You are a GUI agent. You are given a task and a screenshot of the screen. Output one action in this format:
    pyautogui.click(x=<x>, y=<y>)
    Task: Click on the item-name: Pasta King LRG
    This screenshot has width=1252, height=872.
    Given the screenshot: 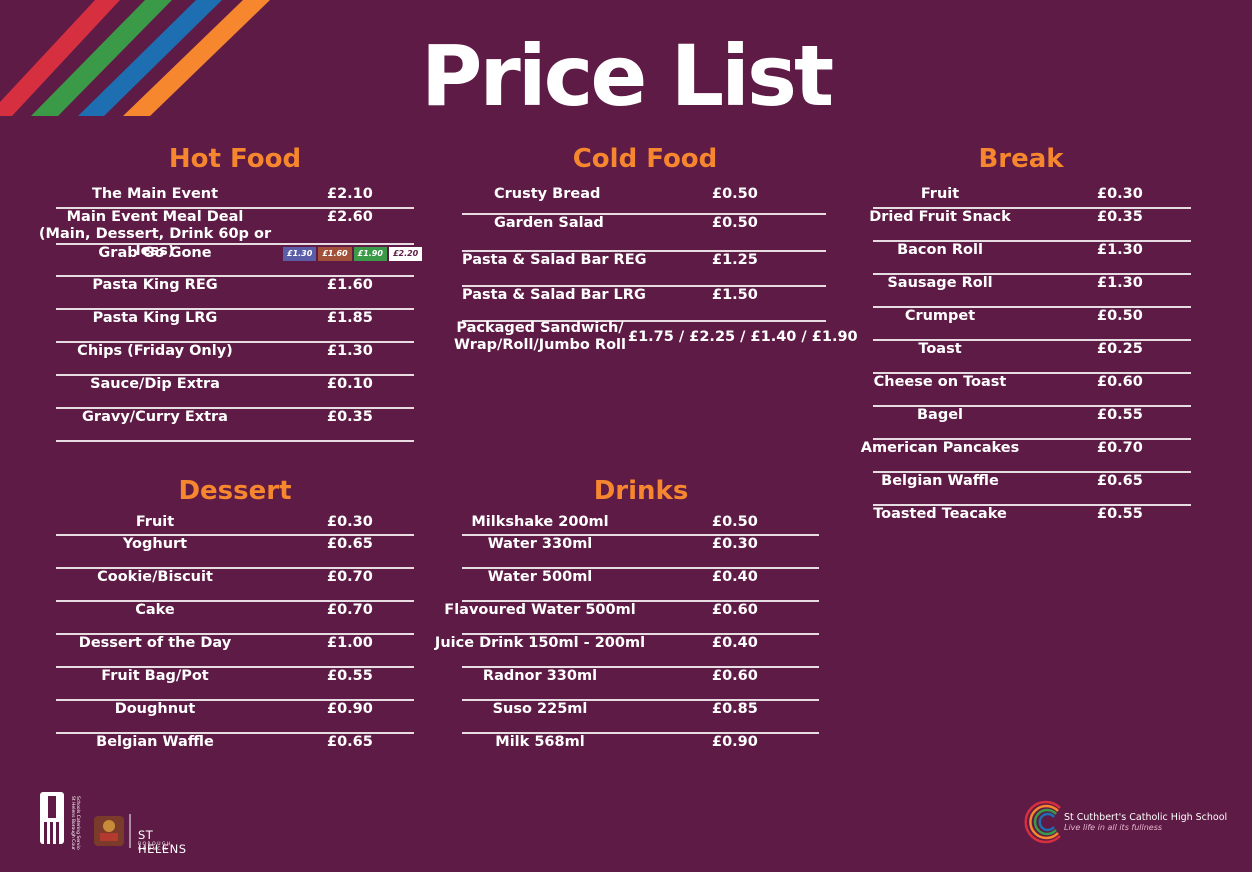 What is the action you would take?
    pyautogui.click(x=155, y=318)
    